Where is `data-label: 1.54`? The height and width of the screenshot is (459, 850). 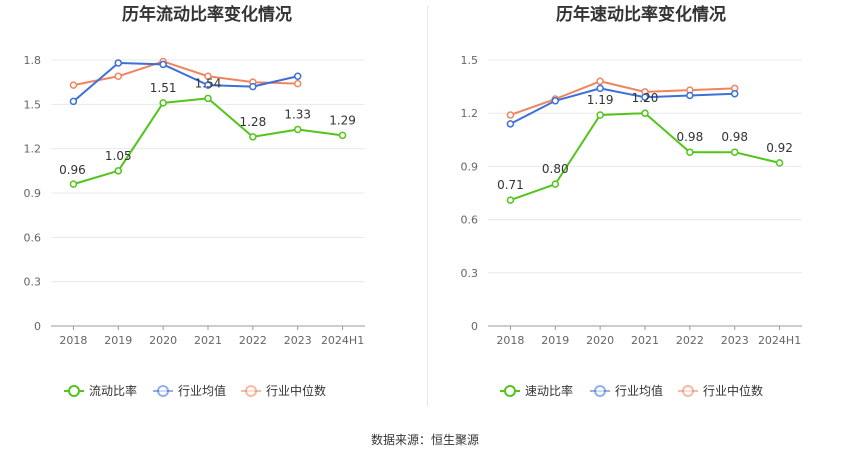
data-label: 1.54 is located at coordinates (208, 83).